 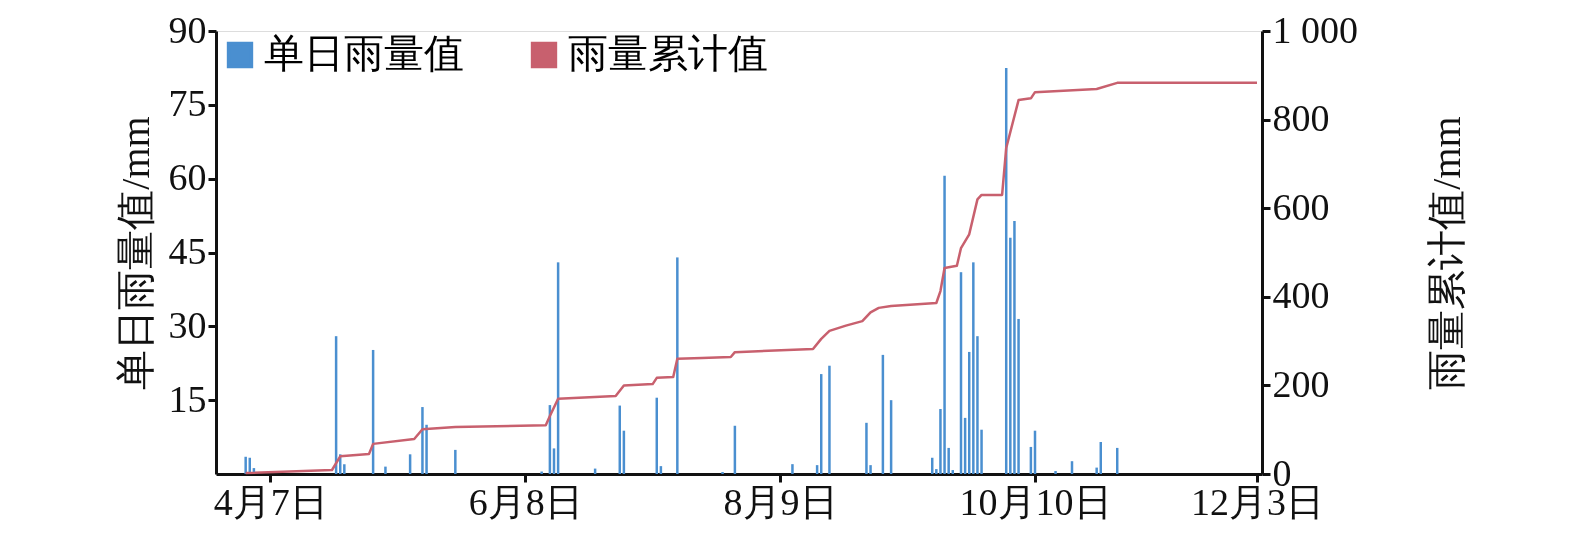 I want to click on y-tick-label: 45, so click(x=187, y=251).